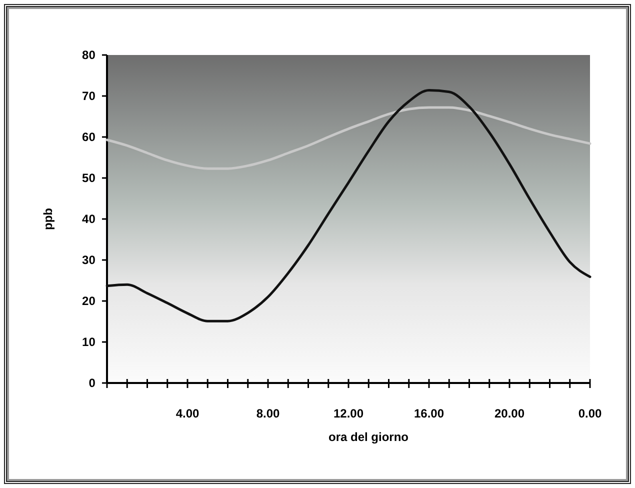 The height and width of the screenshot is (488, 635). I want to click on x-tick-label: 16.00, so click(429, 413).